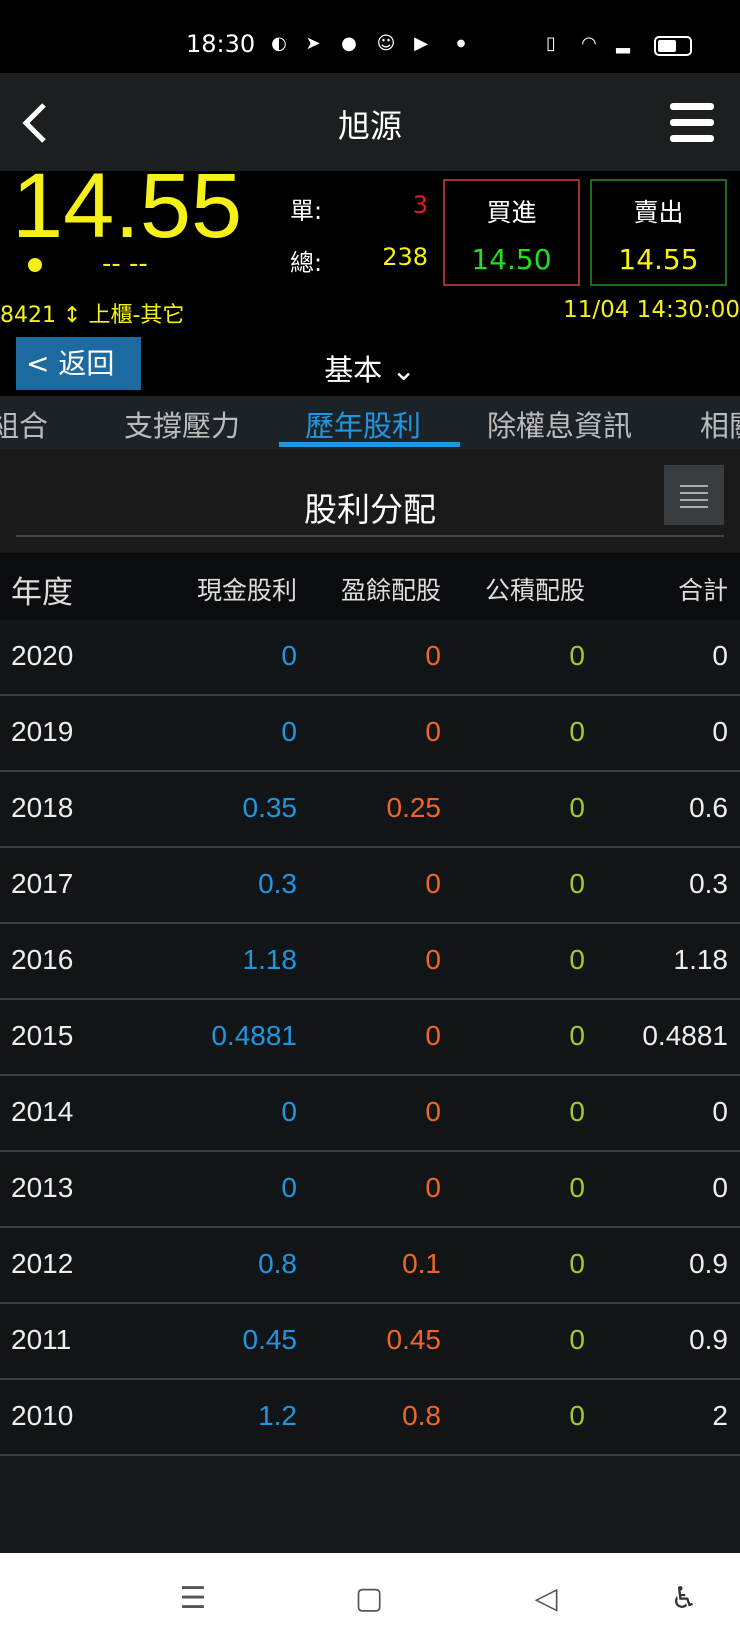 The height and width of the screenshot is (1644, 740). I want to click on cell-stock-dividend: 0.25, so click(414, 807).